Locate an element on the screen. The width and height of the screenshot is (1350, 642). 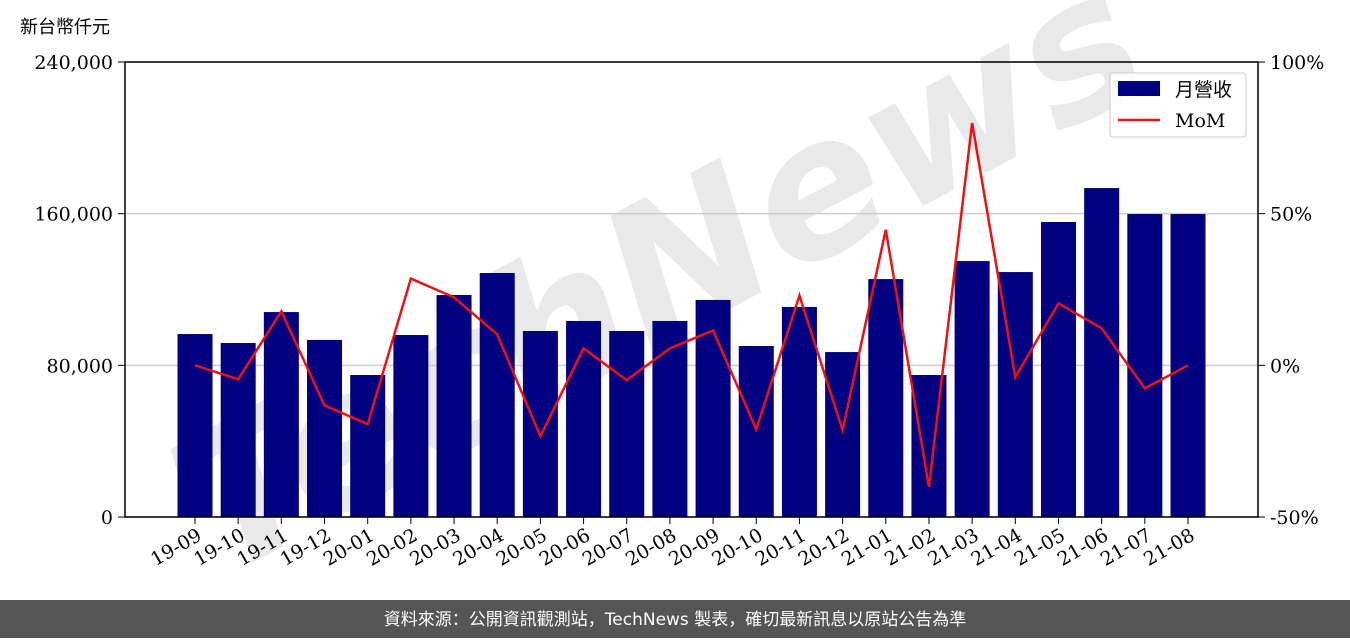
legend: 月營收 MoM is located at coordinates (1178, 105).